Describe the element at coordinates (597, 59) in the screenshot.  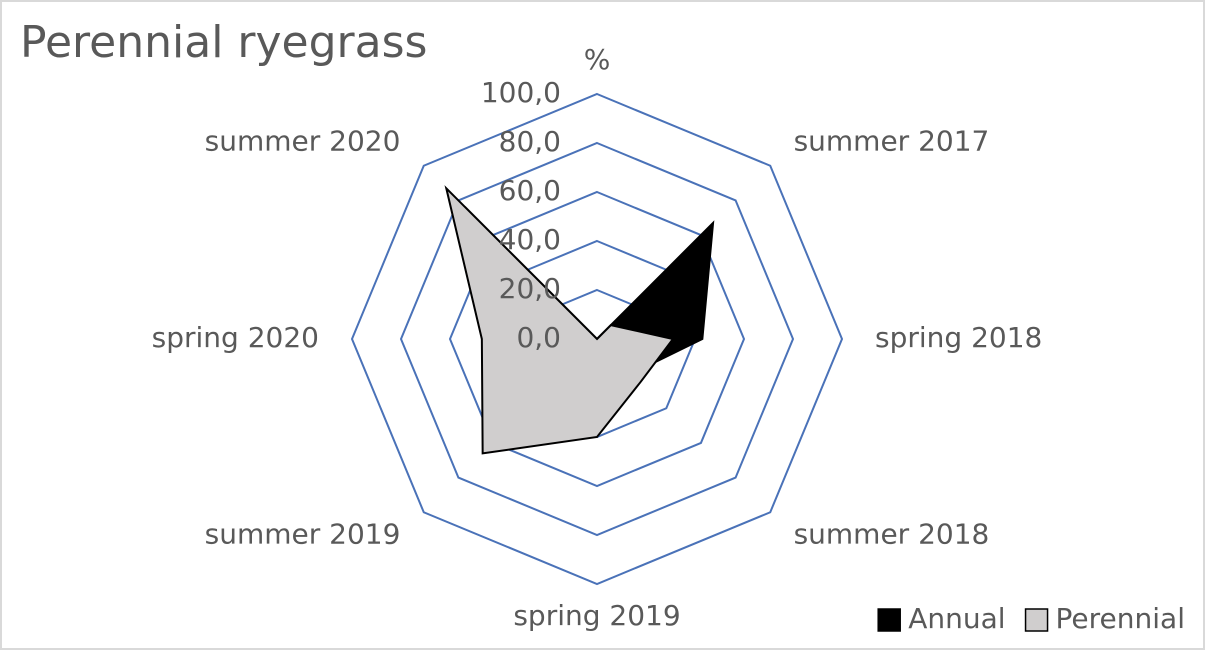
I see `category-label: %` at that location.